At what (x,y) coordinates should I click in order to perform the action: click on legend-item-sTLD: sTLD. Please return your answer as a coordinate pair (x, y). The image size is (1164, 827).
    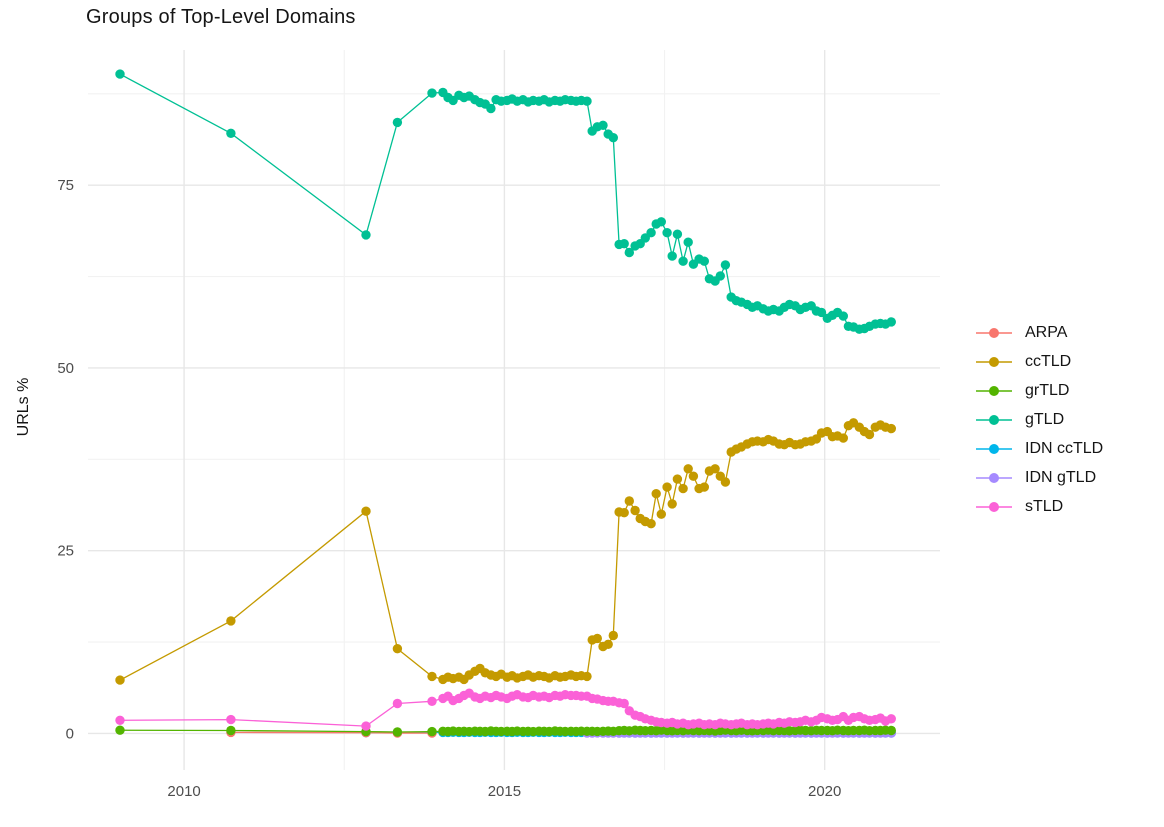
    Looking at the image, I should click on (1039, 507).